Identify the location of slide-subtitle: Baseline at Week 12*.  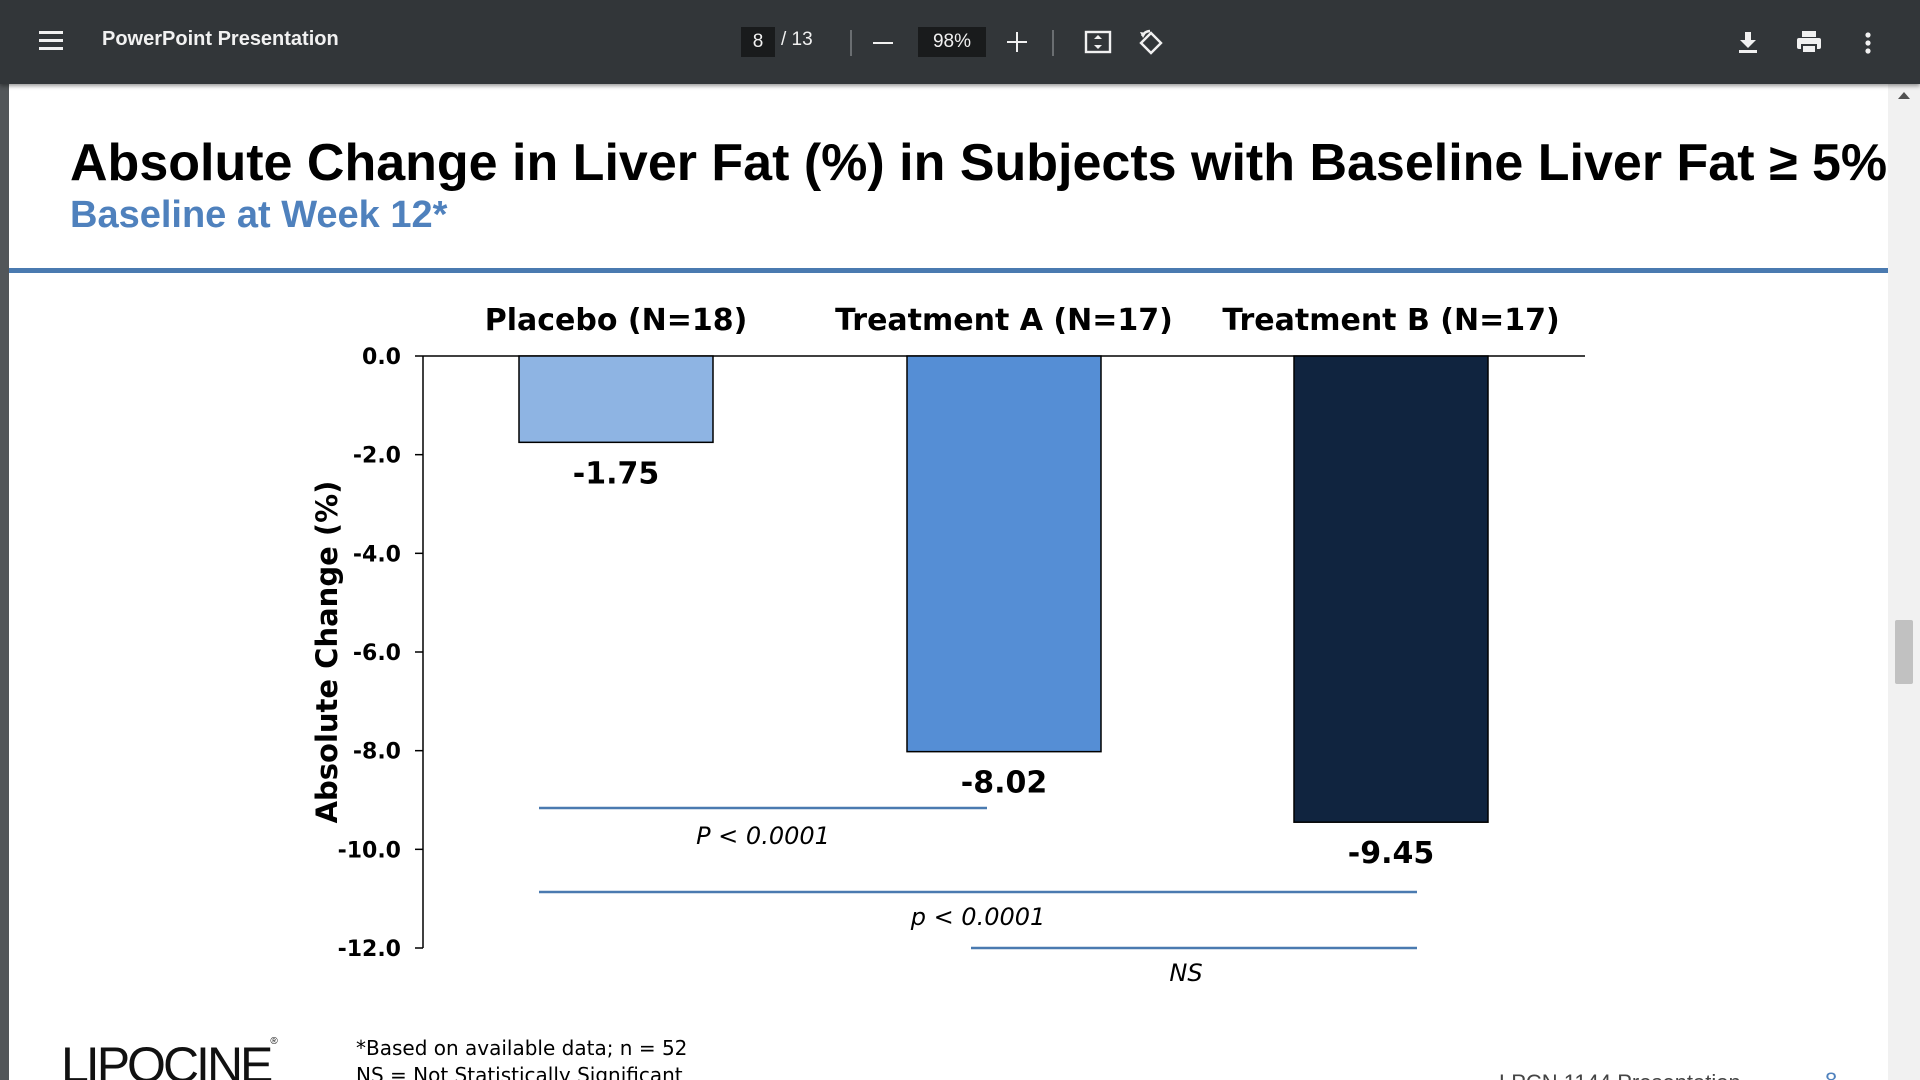
(259, 215).